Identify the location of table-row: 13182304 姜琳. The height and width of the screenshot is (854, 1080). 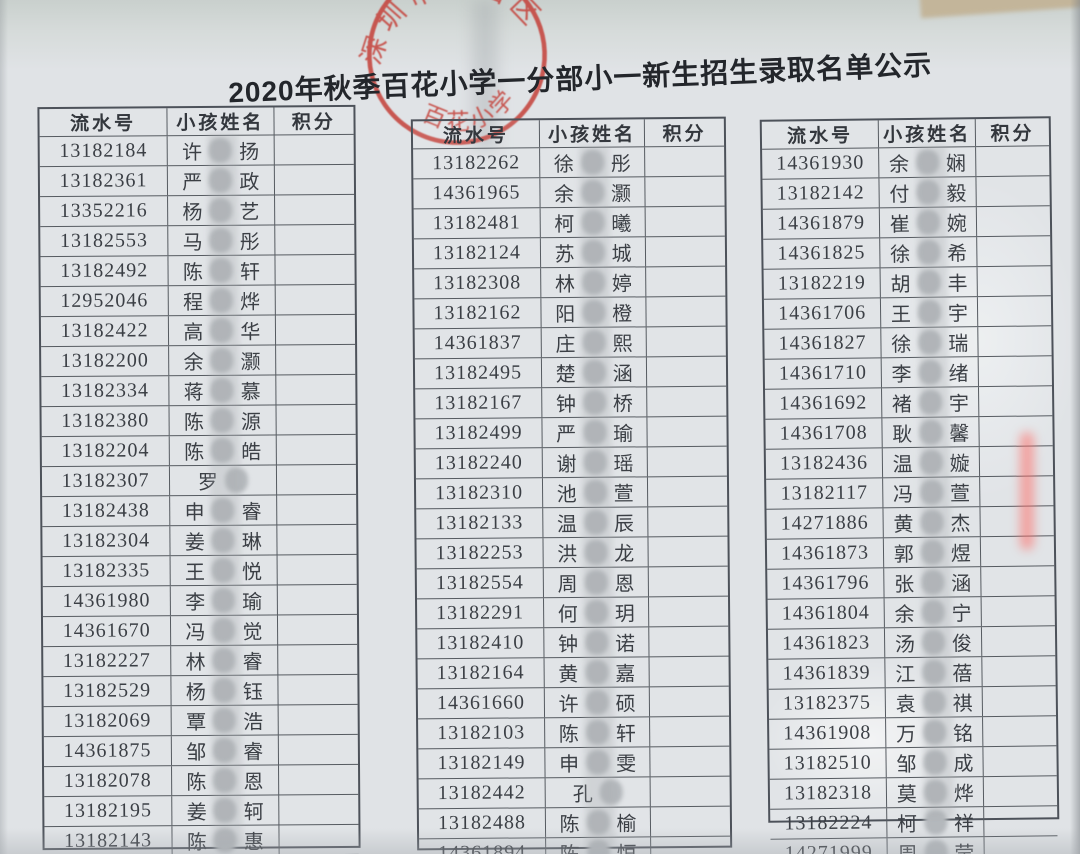
(199, 540).